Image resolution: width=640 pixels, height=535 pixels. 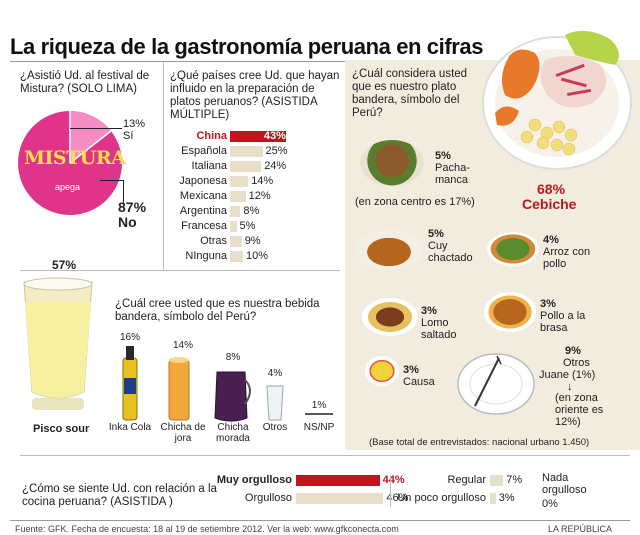 What do you see at coordinates (580, 529) in the screenshot?
I see `footer-brand: LA REPÚBLICA` at bounding box center [580, 529].